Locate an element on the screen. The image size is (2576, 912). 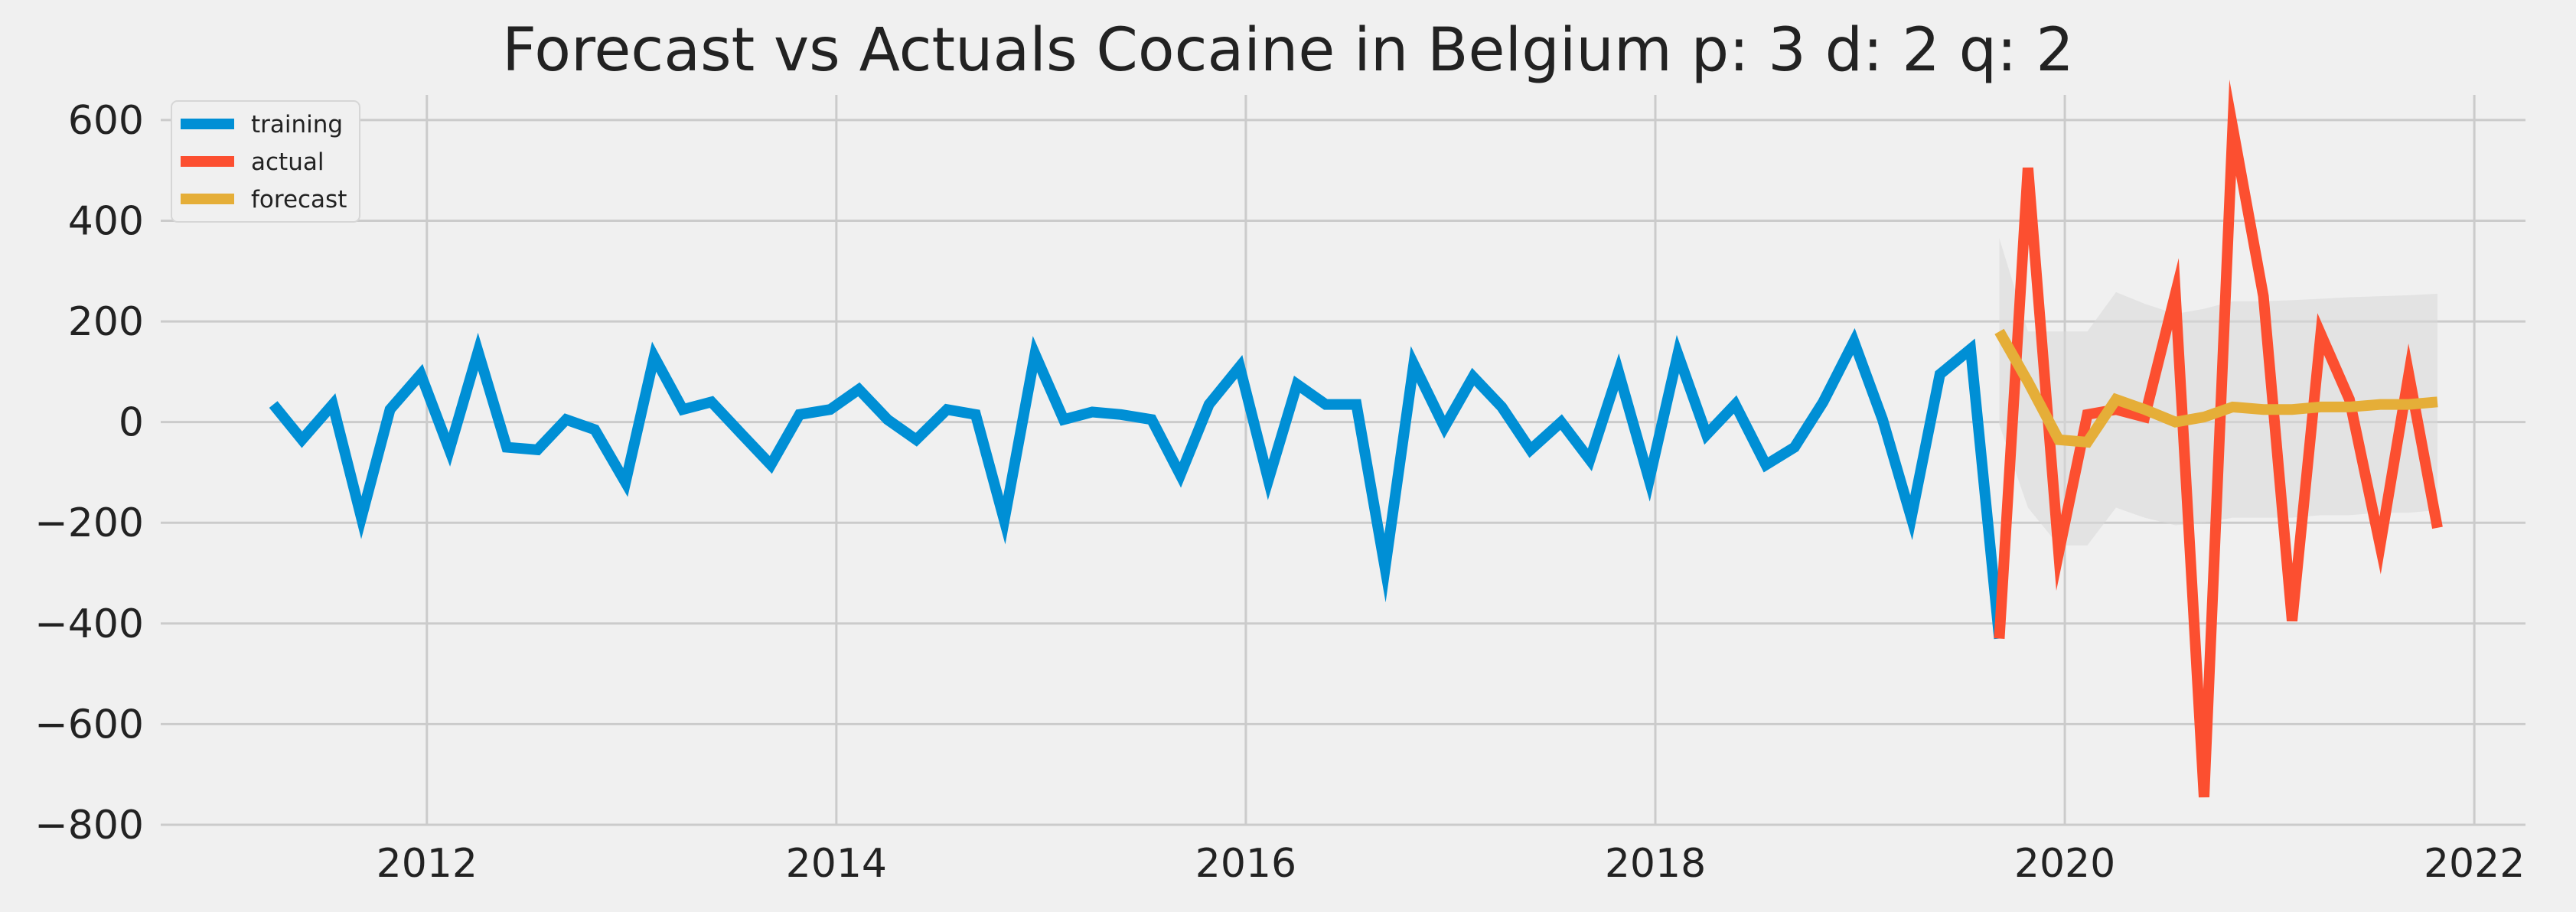
x-tick-label: 2012 is located at coordinates (427, 864).